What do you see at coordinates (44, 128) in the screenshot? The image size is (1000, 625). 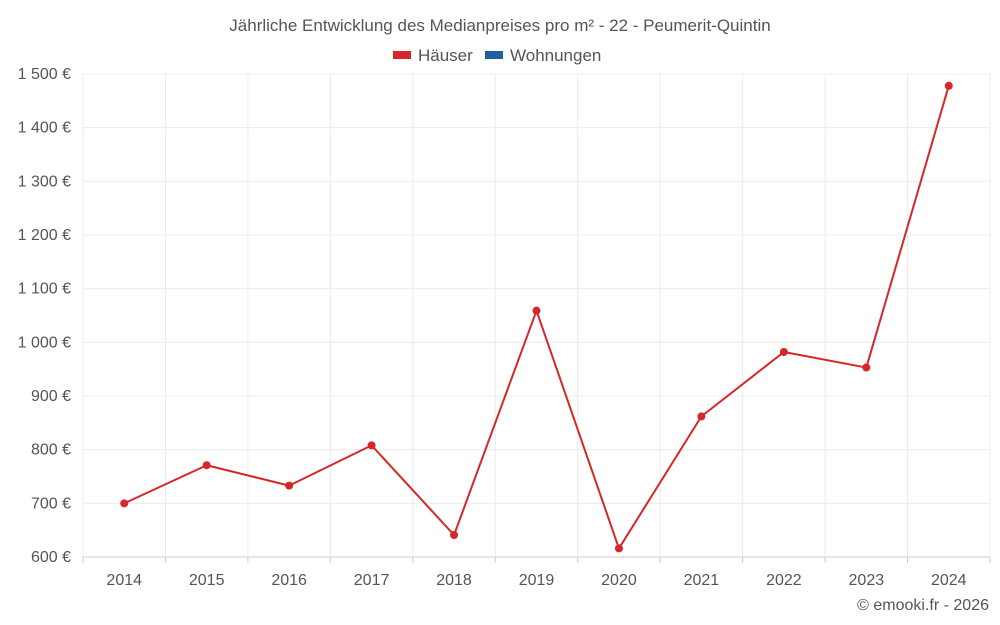 I see `y-tick-label: 1 400 €` at bounding box center [44, 128].